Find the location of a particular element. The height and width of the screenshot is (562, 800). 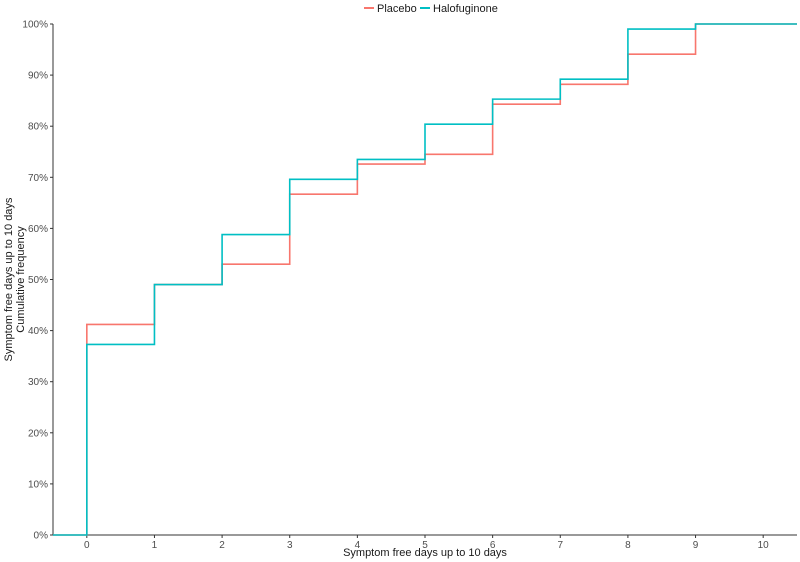

x-tick-label: 6 is located at coordinates (493, 545).